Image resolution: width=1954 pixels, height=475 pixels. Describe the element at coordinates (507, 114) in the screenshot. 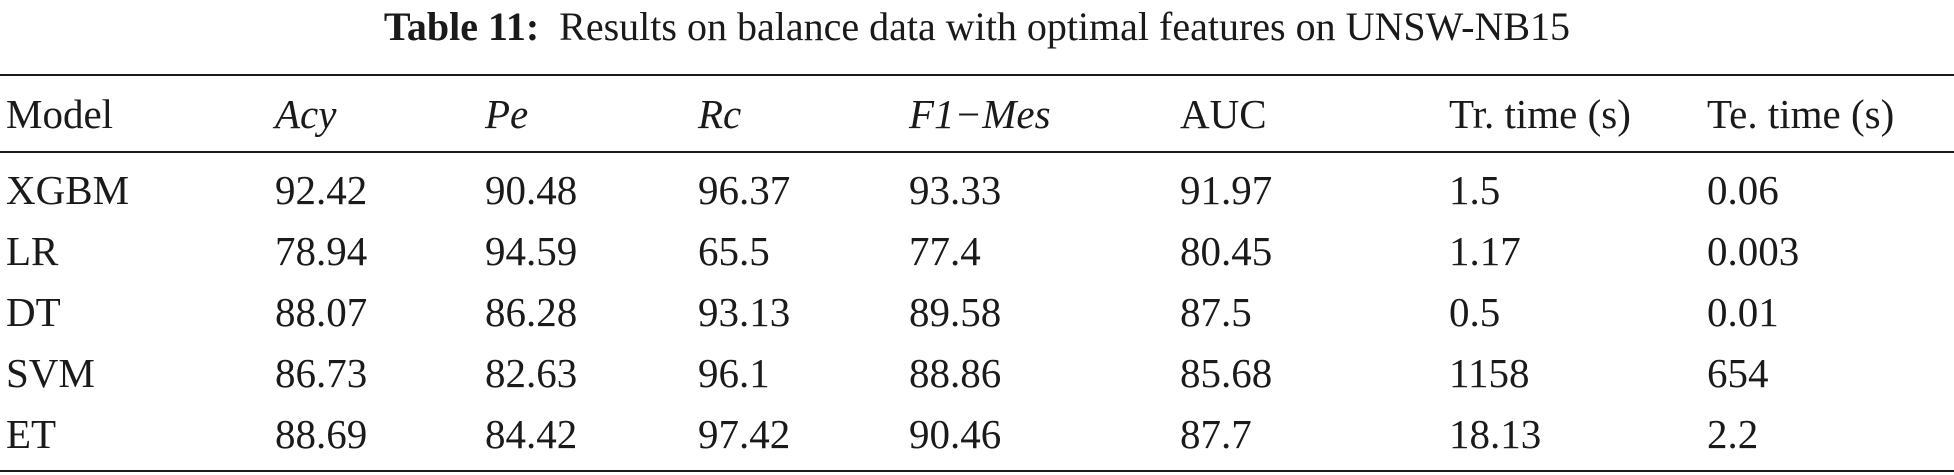

I see `header-precision: Pe` at that location.